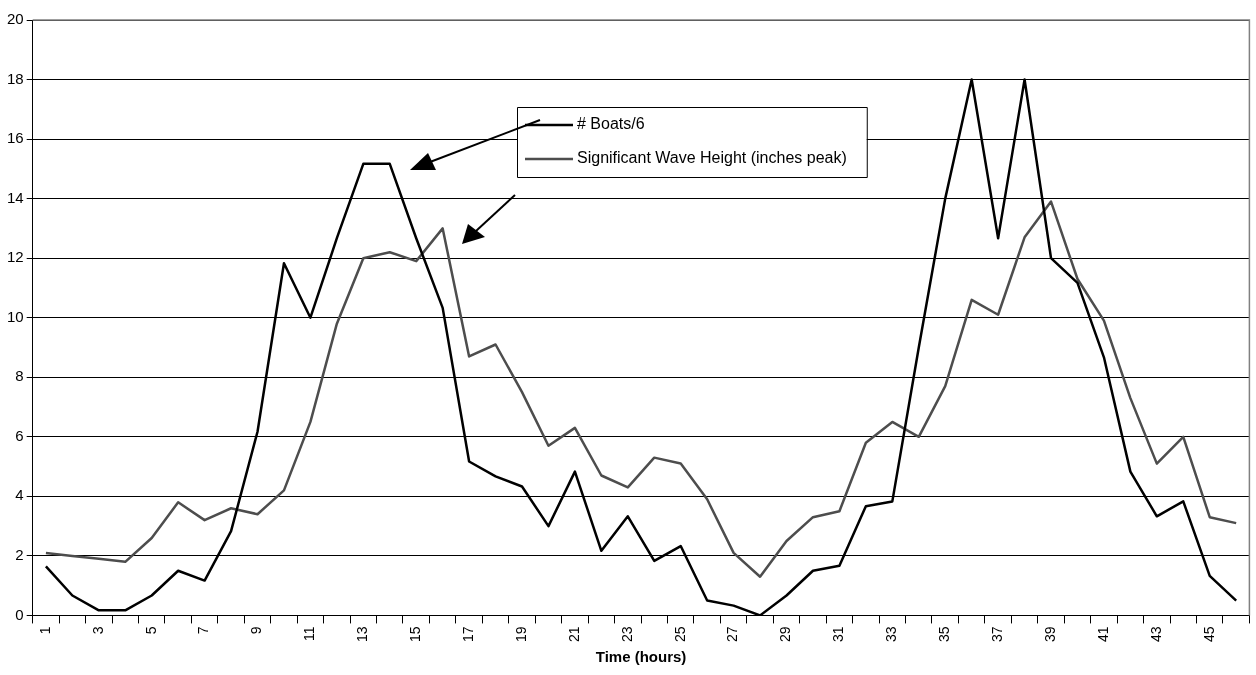  Describe the element at coordinates (415, 634) in the screenshot. I see `x-tick-label: 15` at that location.